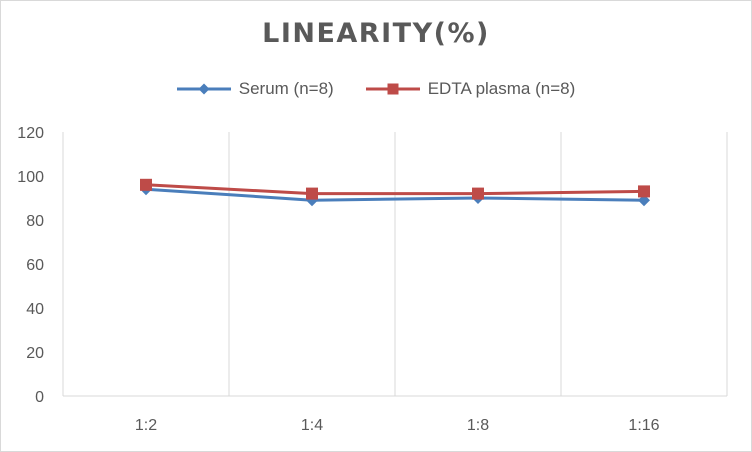 The height and width of the screenshot is (452, 752). Describe the element at coordinates (35, 265) in the screenshot. I see `y-tick-label: 60` at that location.